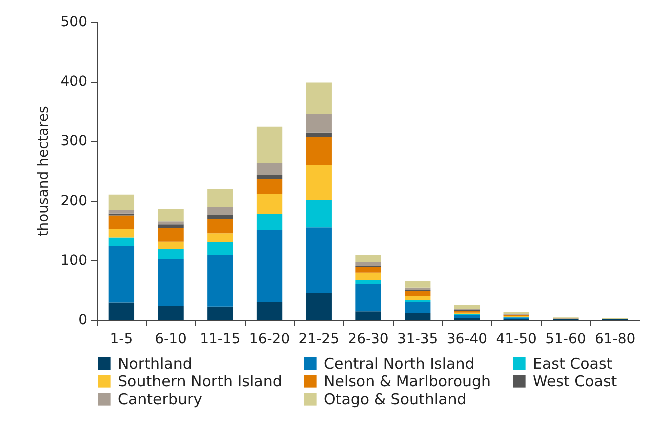 This screenshot has width=653, height=431. I want to click on y-tick-label: 100, so click(74, 260).